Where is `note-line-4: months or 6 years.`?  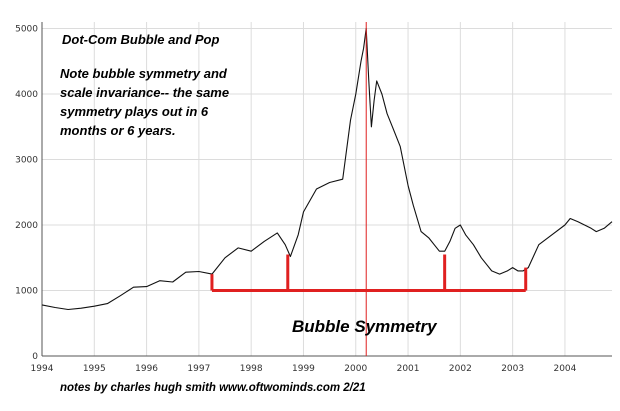
note-line-4: months or 6 years. is located at coordinates (118, 130).